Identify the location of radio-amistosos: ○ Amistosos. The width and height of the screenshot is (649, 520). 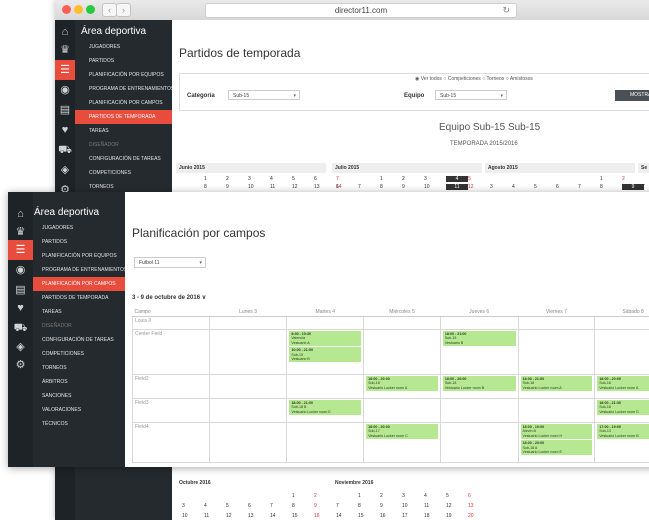
(519, 79).